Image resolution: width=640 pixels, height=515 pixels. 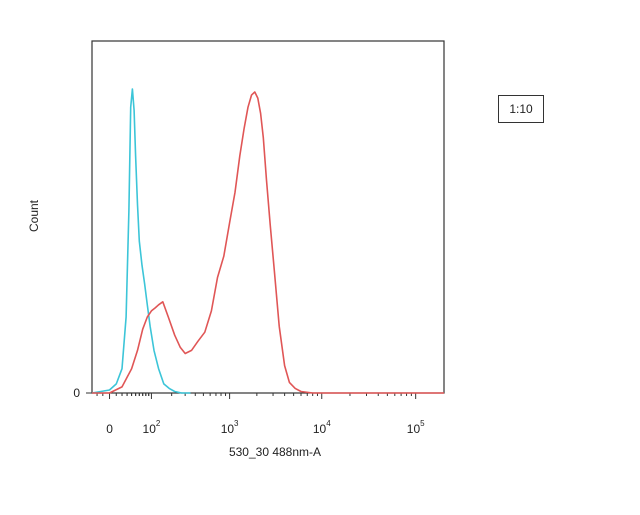 I want to click on dilution-label: 1:10, so click(x=521, y=109).